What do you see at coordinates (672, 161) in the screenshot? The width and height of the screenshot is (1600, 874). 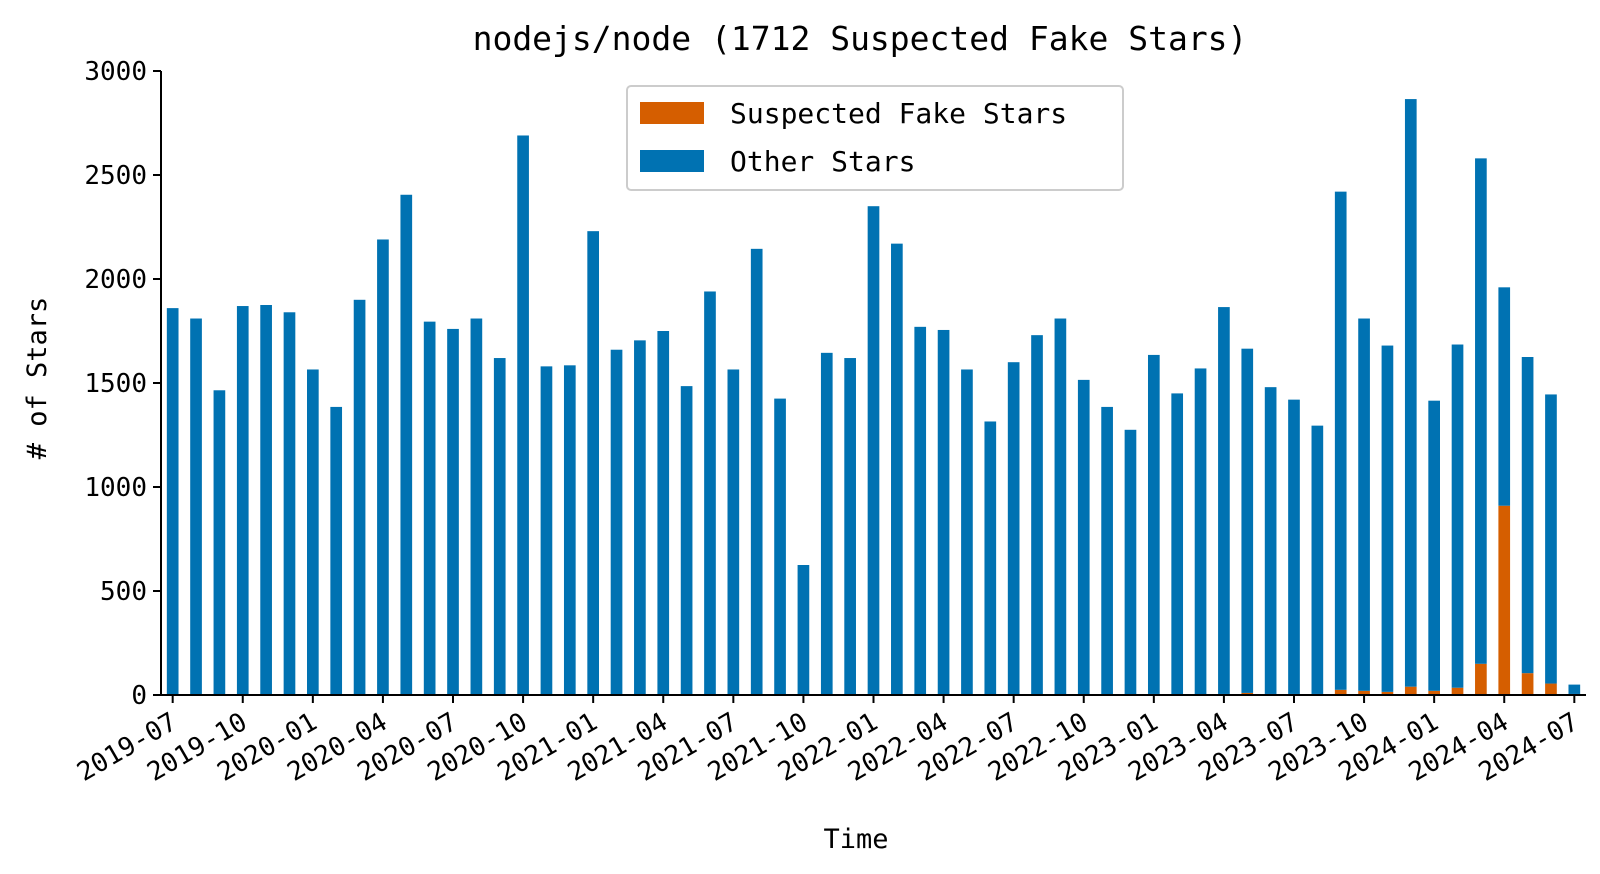 I see `legend-swatch-other-stars` at bounding box center [672, 161].